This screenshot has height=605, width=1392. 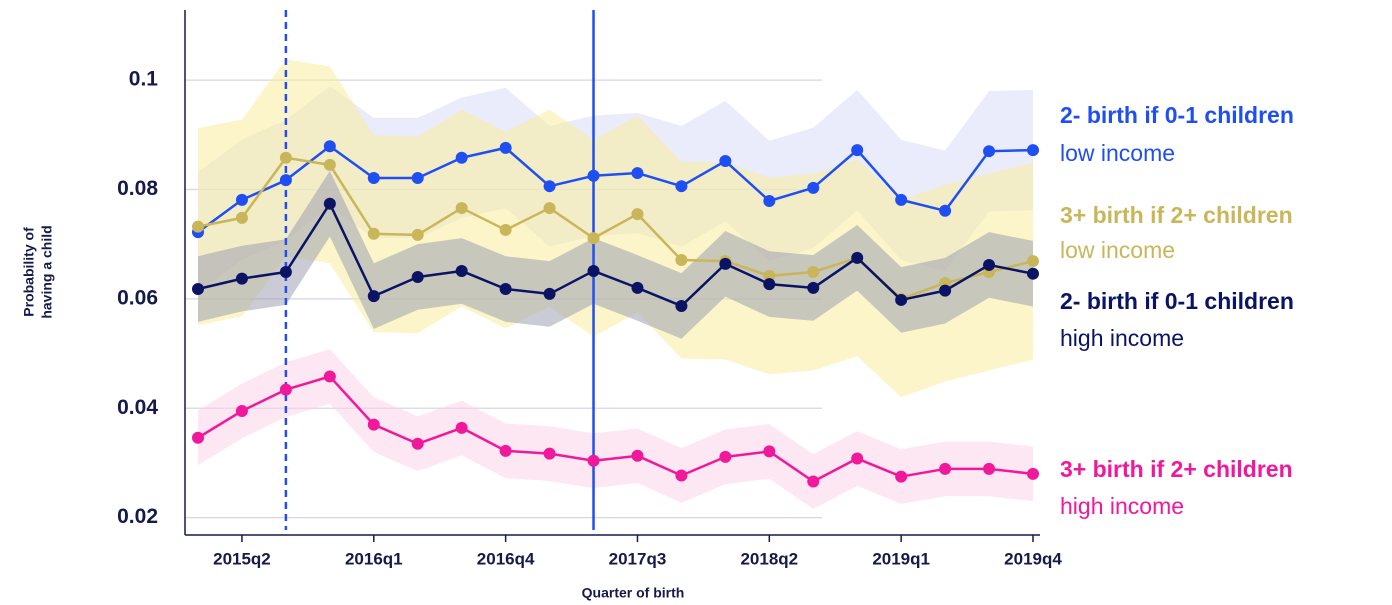 What do you see at coordinates (47, 271) in the screenshot?
I see `y-axis-label: having a child` at bounding box center [47, 271].